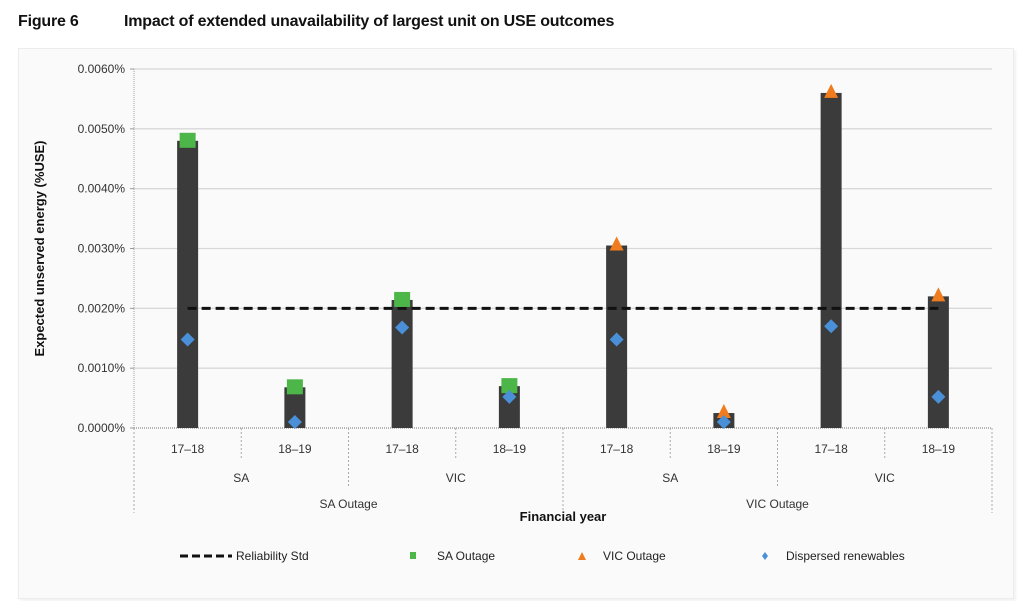  I want to click on y-tick-label: 0.0050%, so click(102, 129).